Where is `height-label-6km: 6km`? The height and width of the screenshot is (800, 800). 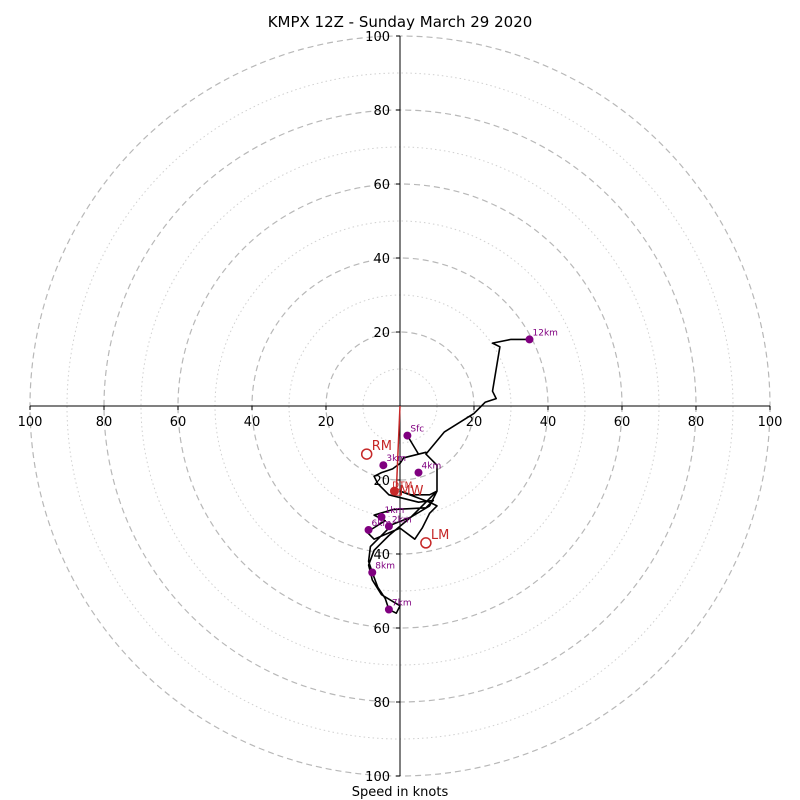 height-label-6km: 6km is located at coordinates (382, 524).